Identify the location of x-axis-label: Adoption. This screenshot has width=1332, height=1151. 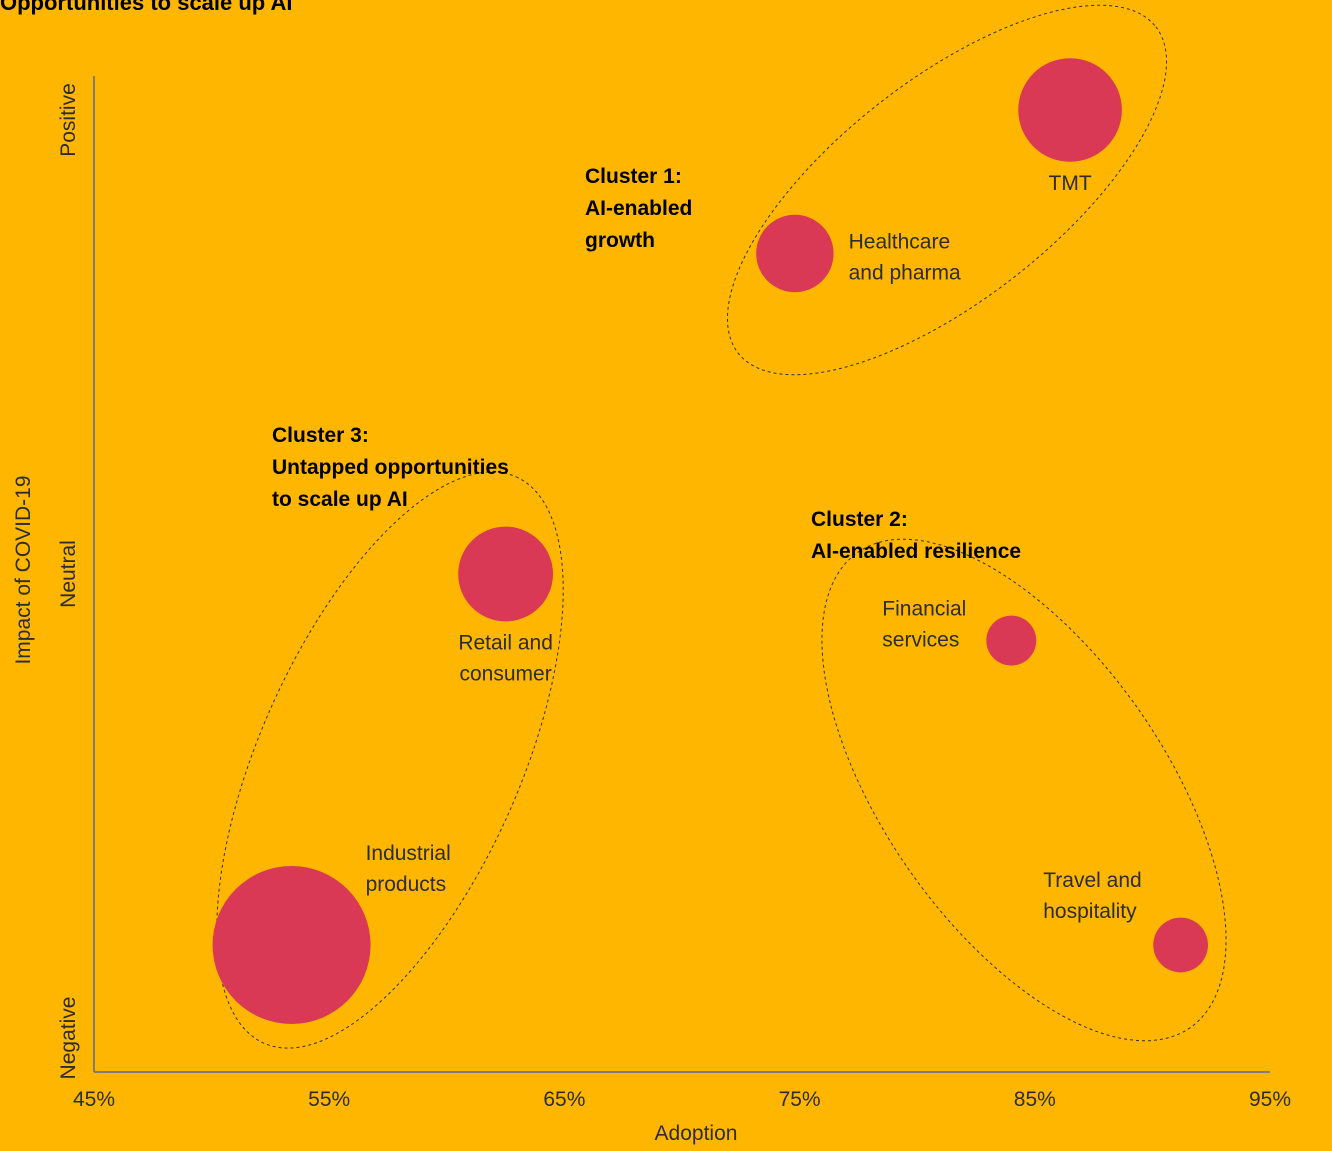
(696, 1133).